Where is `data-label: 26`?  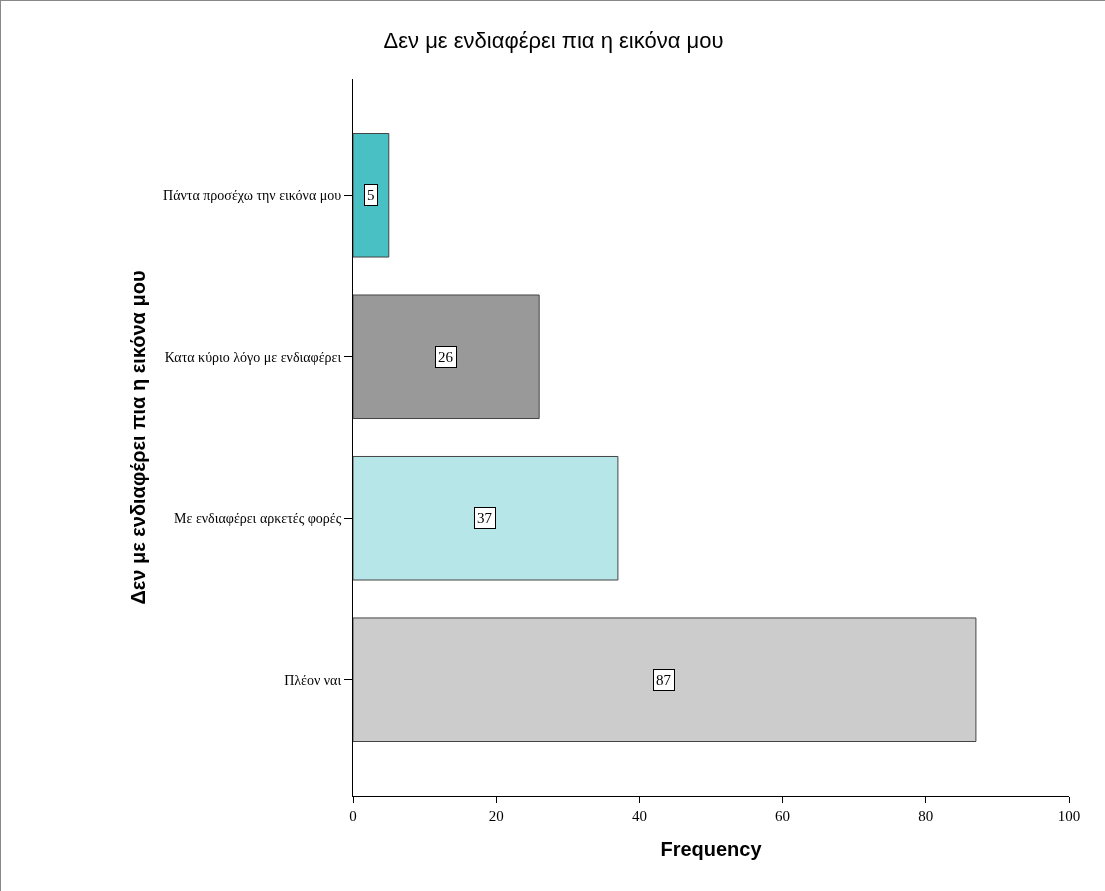
data-label: 26 is located at coordinates (446, 357).